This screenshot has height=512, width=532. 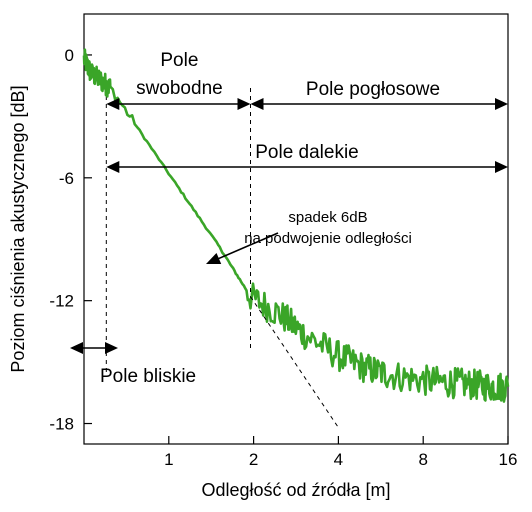 I want to click on far-field-label: Pole dalekie, so click(x=307, y=152).